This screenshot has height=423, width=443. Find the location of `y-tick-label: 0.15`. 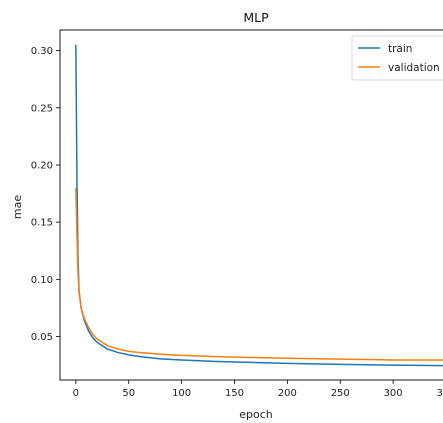

y-tick-label: 0.15 is located at coordinates (42, 223).